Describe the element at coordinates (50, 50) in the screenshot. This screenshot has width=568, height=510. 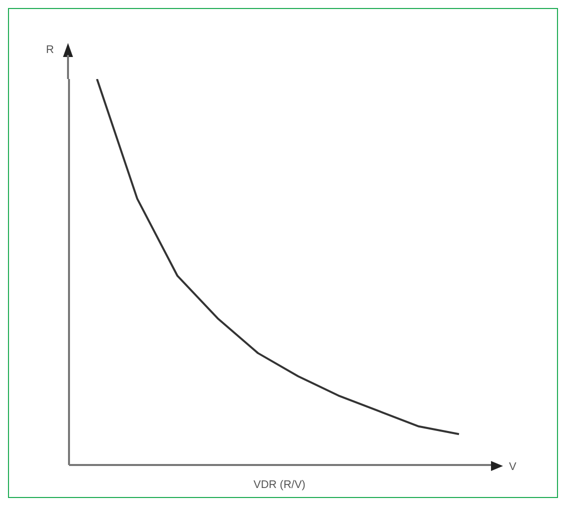
I see `y-axis-title: R` at that location.